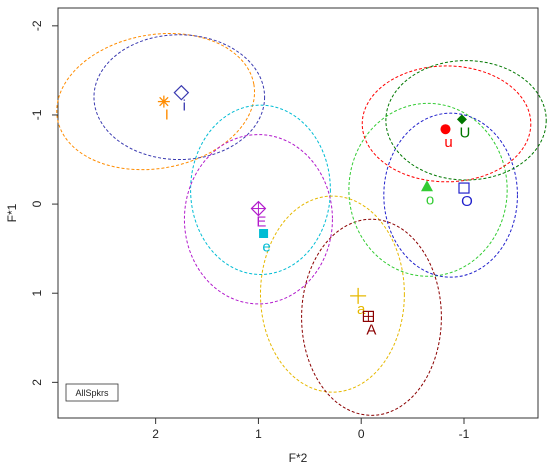 This screenshot has width=550, height=473. I want to click on x-tick-label: -1, so click(464, 434).